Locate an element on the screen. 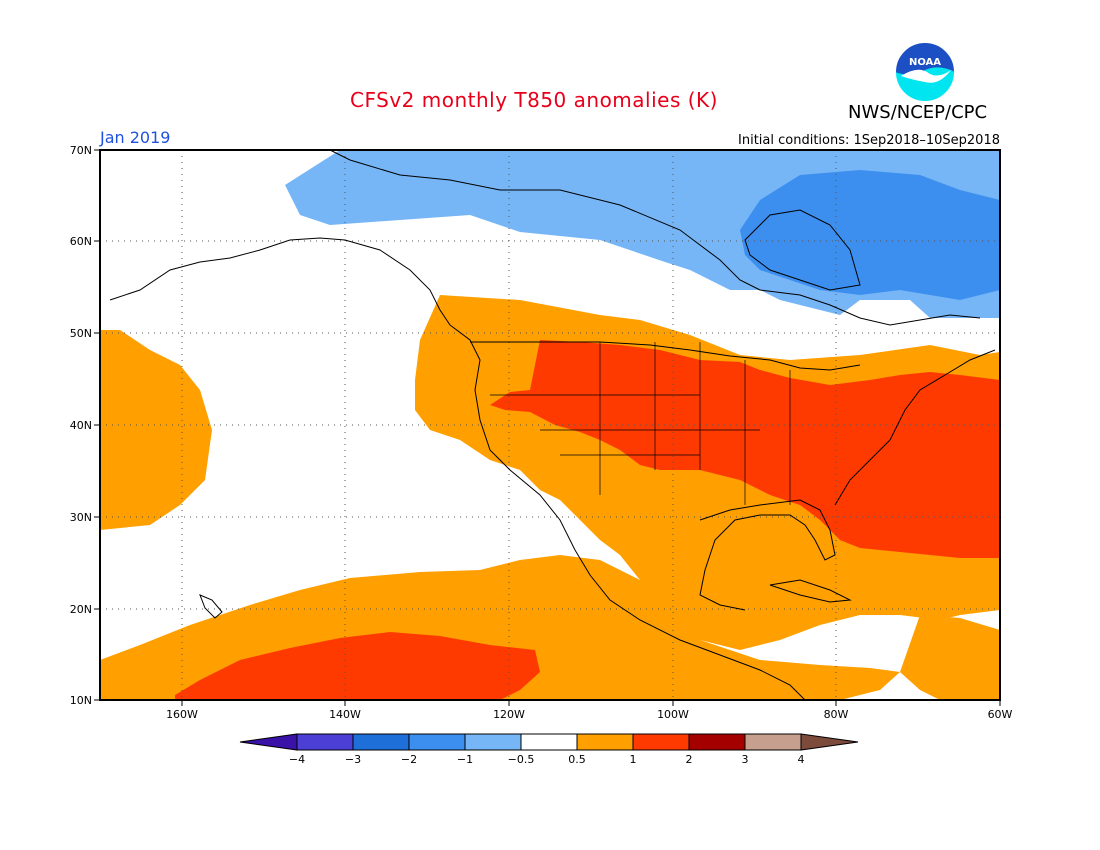 The width and height of the screenshot is (1100, 850). colorbar-label: −3 is located at coordinates (353, 759).